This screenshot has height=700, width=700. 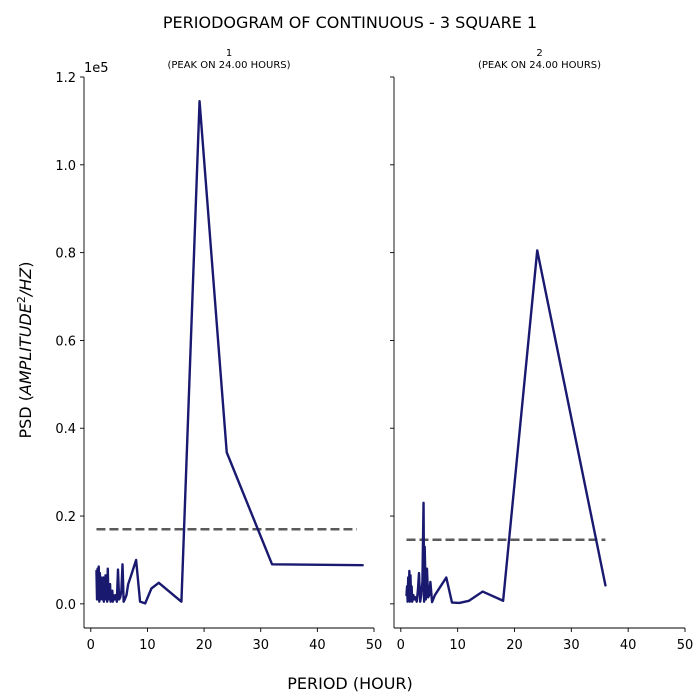 What do you see at coordinates (65, 341) in the screenshot?
I see `y-tick-label: 0.6` at bounding box center [65, 341].